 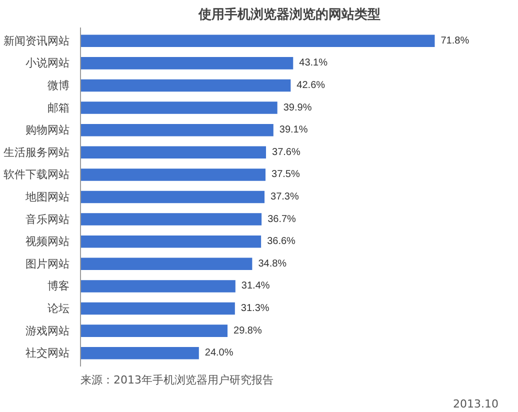 I want to click on y-tick-label: 视频网站, so click(x=48, y=241).